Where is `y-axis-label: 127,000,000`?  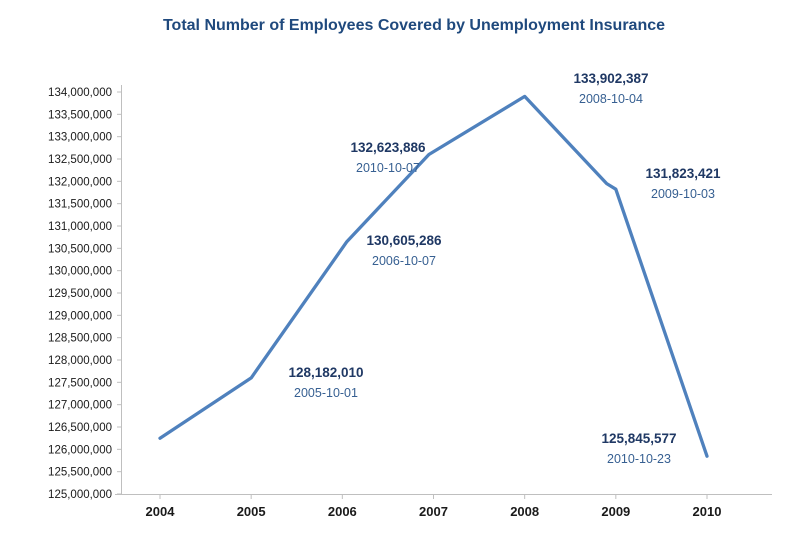 y-axis-label: 127,000,000 is located at coordinates (80, 406).